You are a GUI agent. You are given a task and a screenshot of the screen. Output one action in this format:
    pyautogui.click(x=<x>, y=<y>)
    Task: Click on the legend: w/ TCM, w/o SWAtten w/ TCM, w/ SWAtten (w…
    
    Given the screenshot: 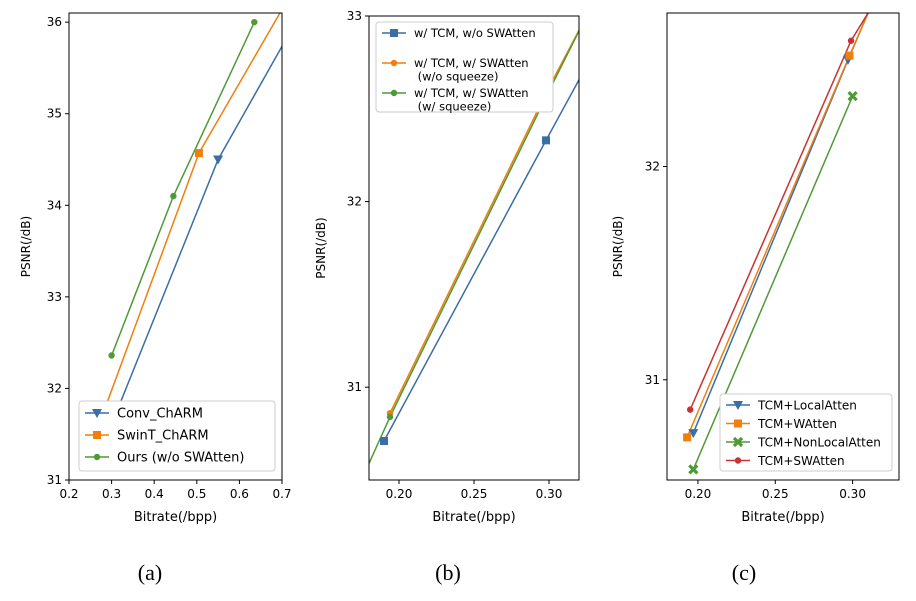 What is the action you would take?
    pyautogui.click(x=464, y=67)
    